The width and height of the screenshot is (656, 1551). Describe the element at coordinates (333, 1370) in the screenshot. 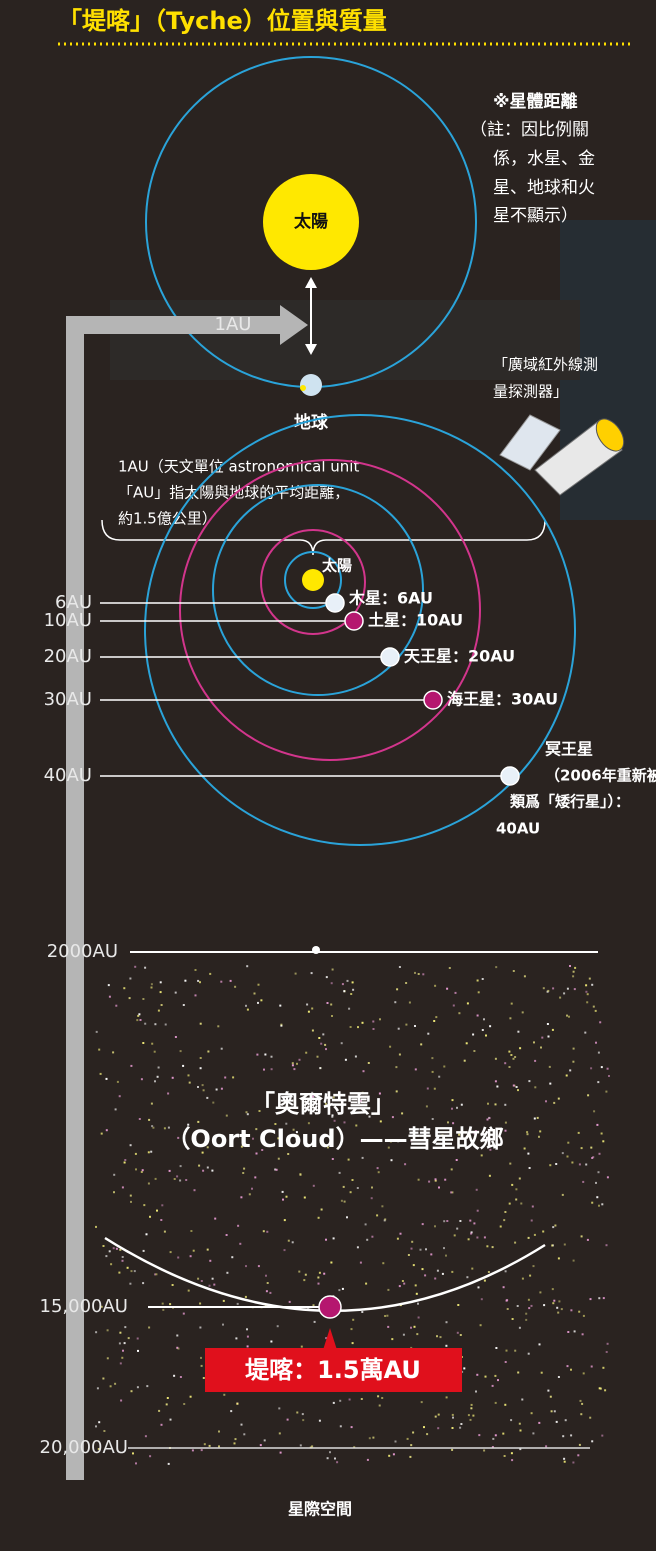

I see `tyche-label: 堤喀：1.5萬AU` at that location.